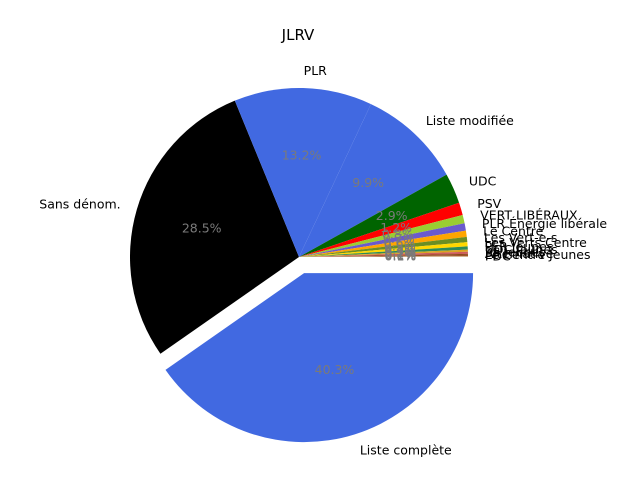 This screenshot has height=485, width=640. I want to click on slice-label-les-verts-centre: Les Verts Centre, so click(535, 242).